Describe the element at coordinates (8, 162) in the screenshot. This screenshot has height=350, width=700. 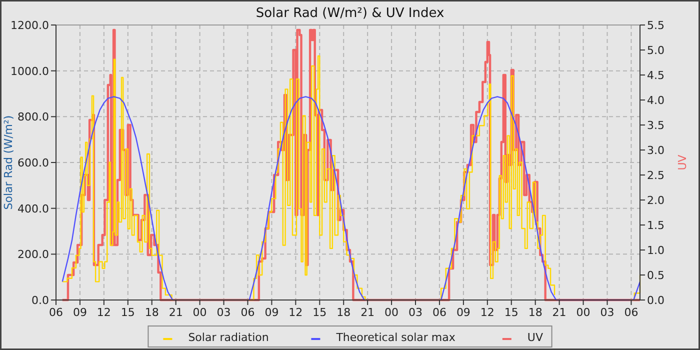
I see `y-axis-title: Solar Rad (W/m²)` at that location.